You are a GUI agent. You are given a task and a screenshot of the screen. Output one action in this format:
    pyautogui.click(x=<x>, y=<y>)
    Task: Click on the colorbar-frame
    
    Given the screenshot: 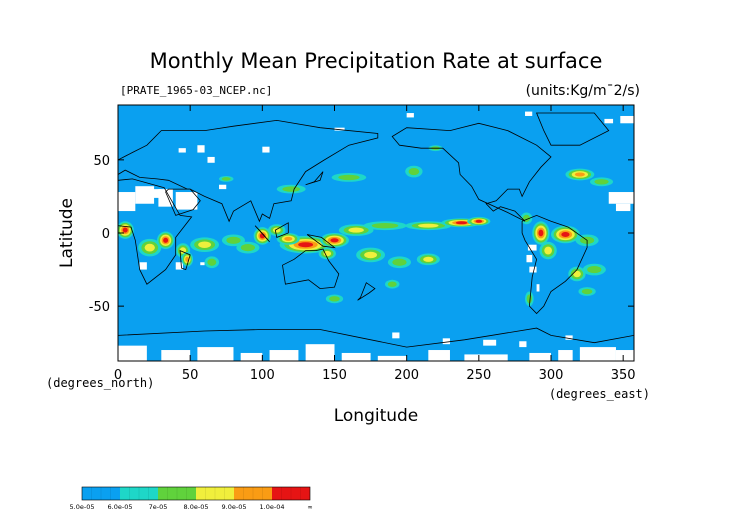 What is the action you would take?
    pyautogui.click(x=196, y=493)
    